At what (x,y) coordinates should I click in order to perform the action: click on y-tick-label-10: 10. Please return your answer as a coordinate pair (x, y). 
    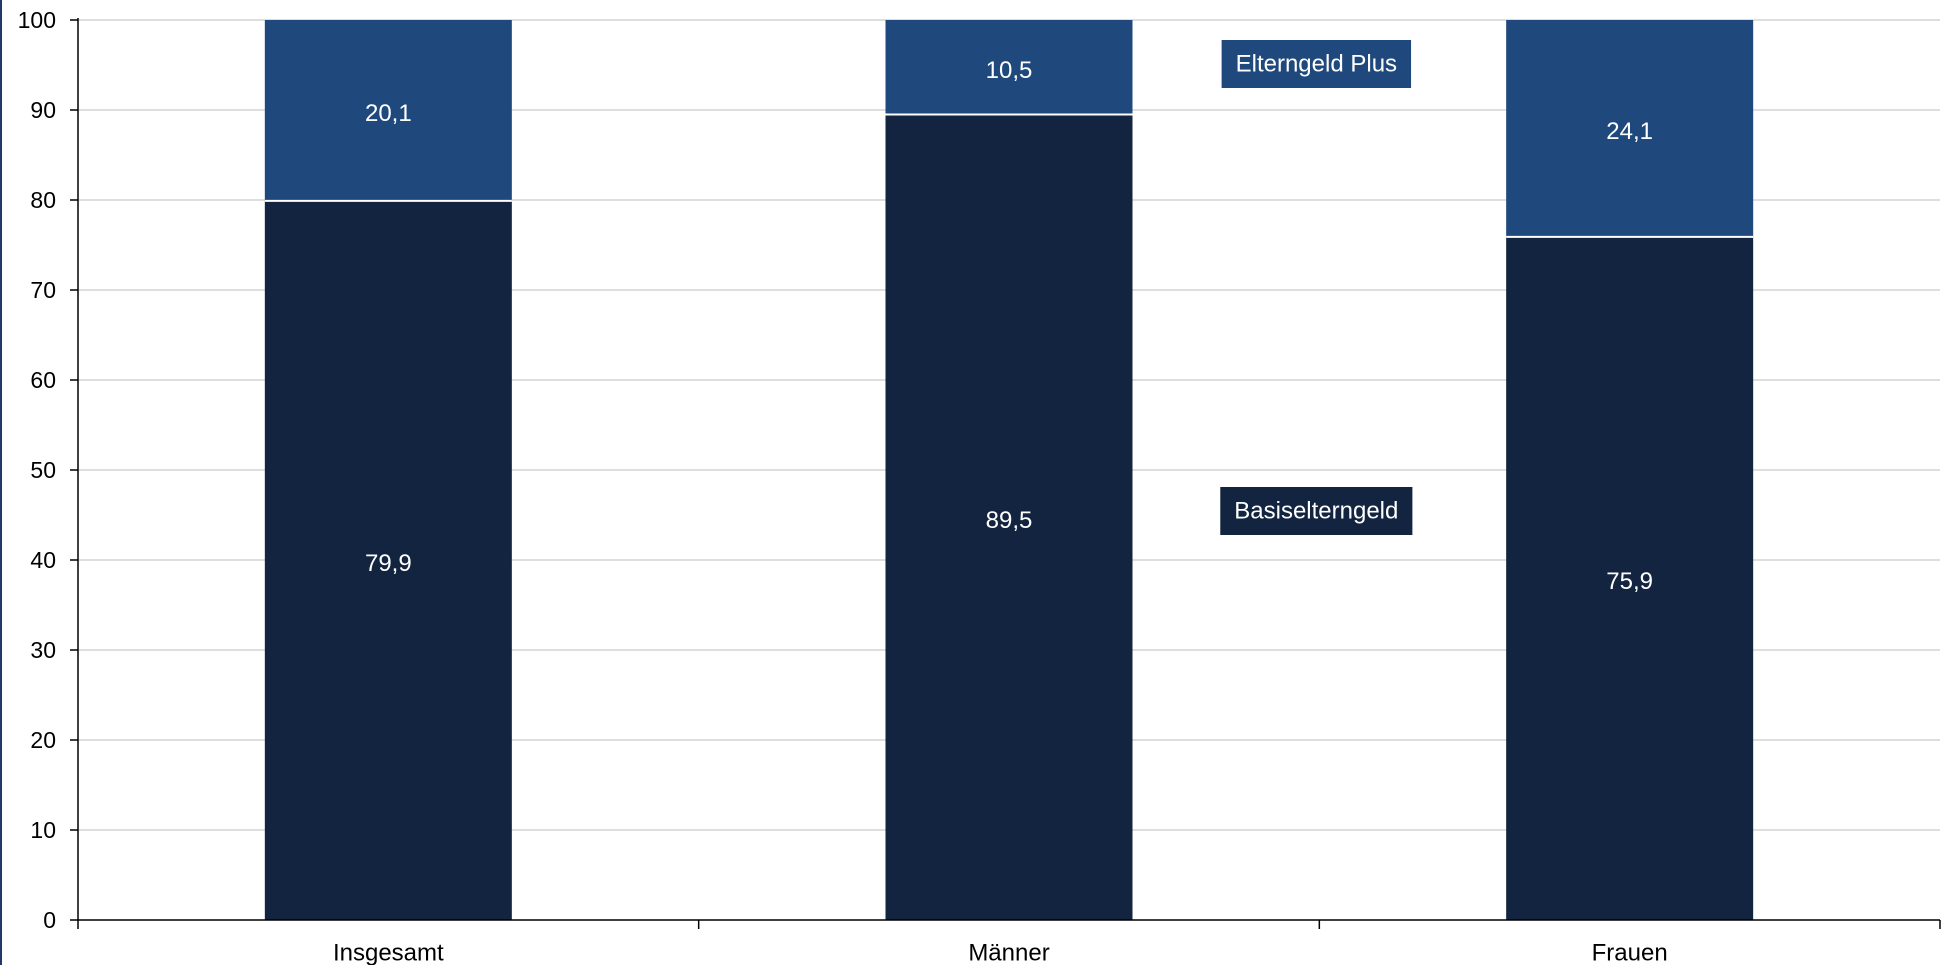
    Looking at the image, I should click on (43, 830).